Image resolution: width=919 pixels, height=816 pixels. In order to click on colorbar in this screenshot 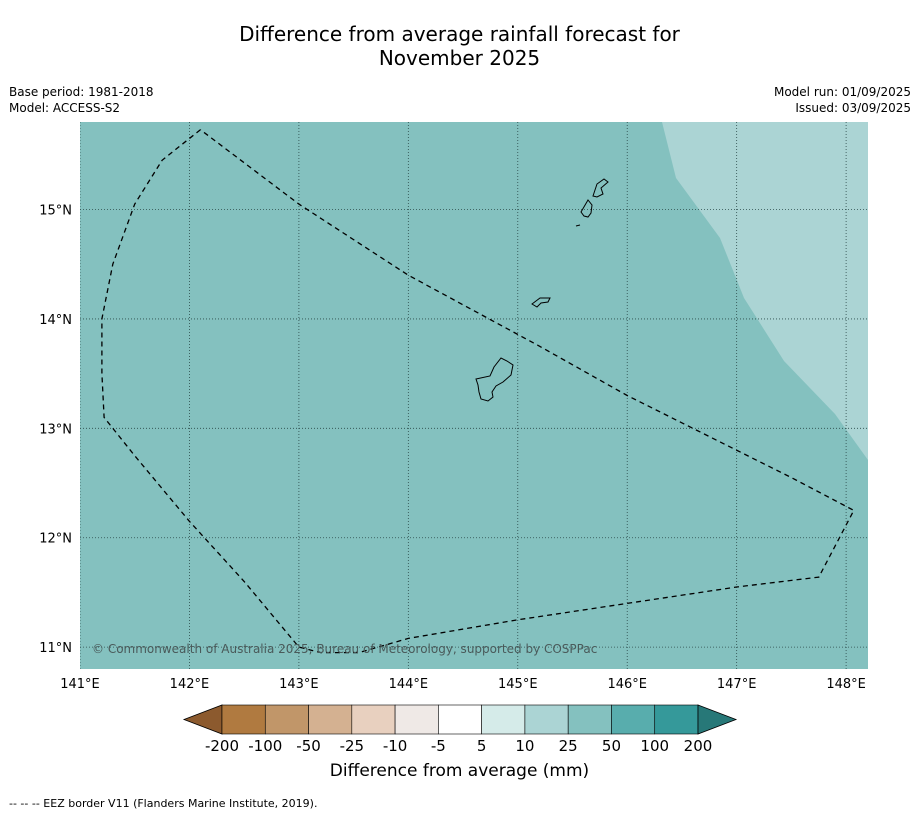, I will do `click(460, 719)`.